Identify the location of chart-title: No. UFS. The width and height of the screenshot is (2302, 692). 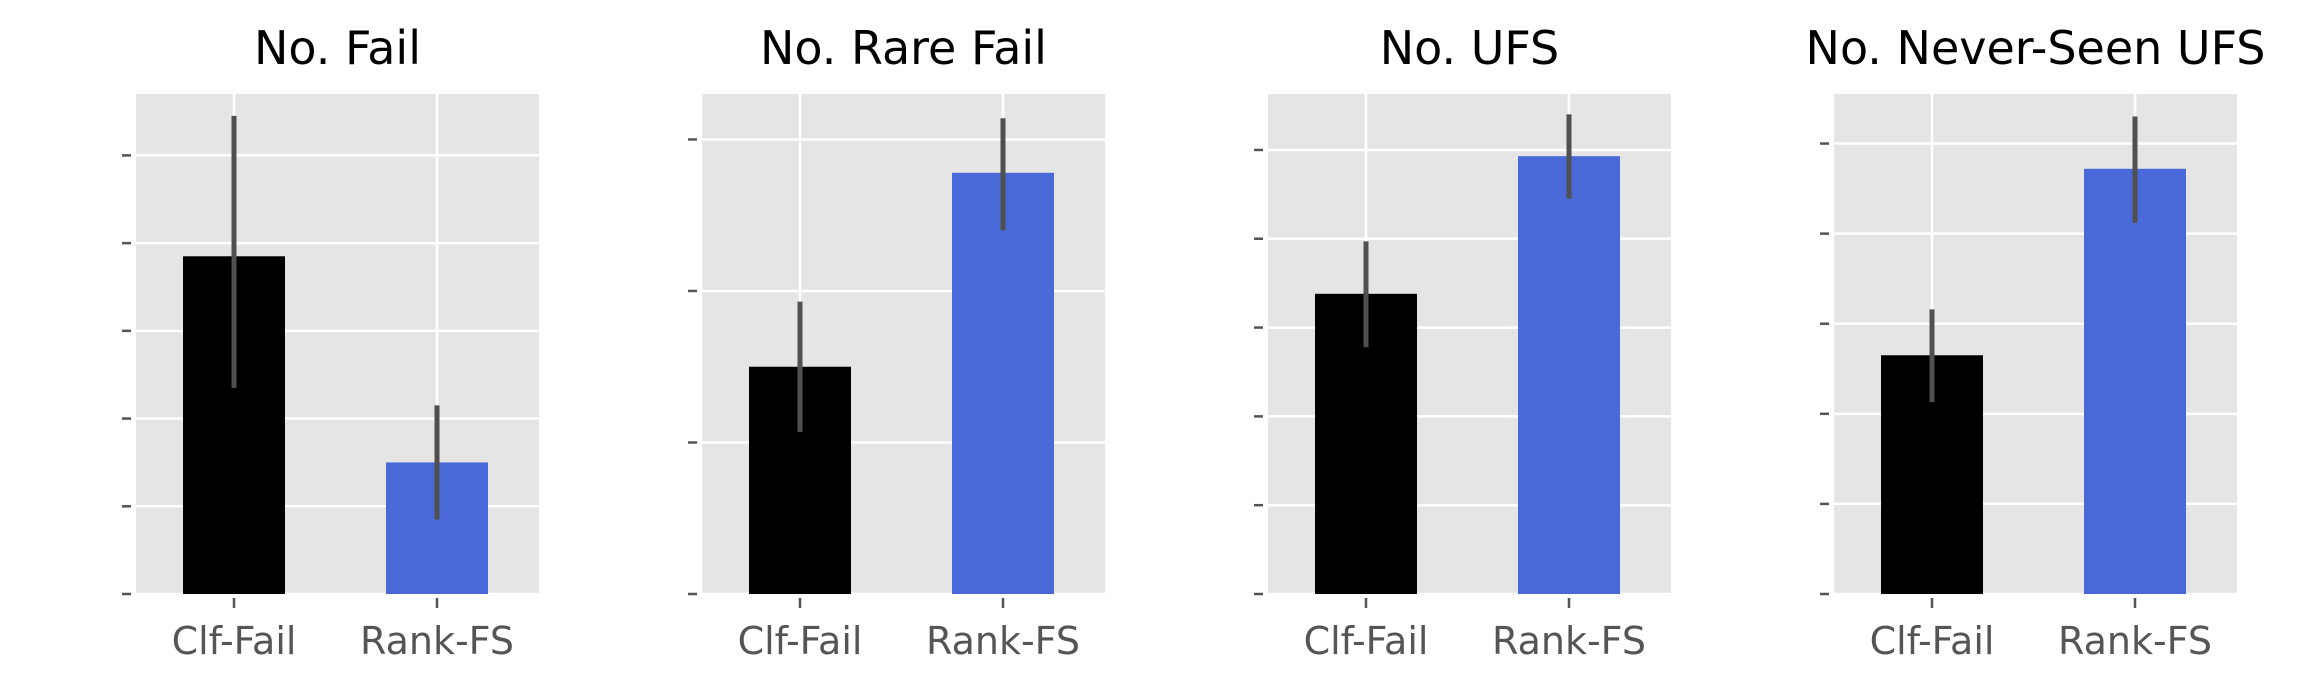
(1470, 48).